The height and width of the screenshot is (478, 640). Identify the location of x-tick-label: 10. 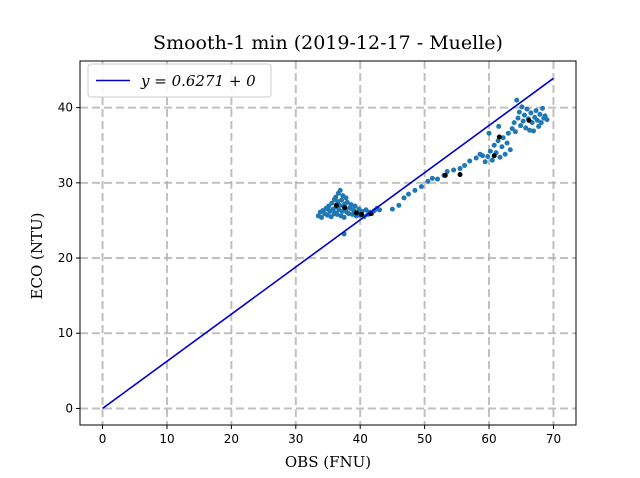
(166, 439).